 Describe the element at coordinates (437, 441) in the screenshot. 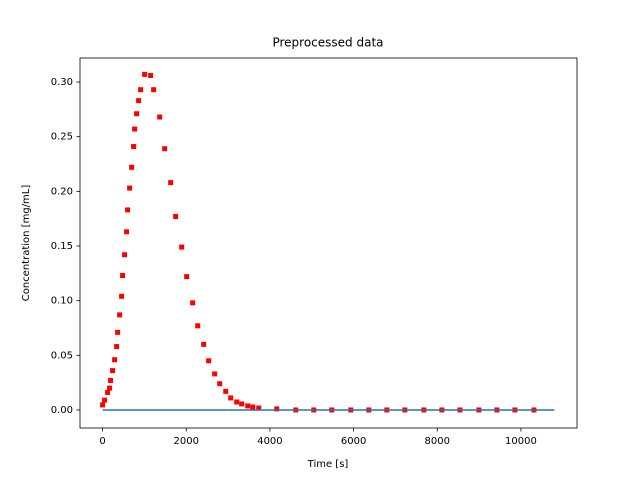

I see `x-tick-label: 8000` at that location.